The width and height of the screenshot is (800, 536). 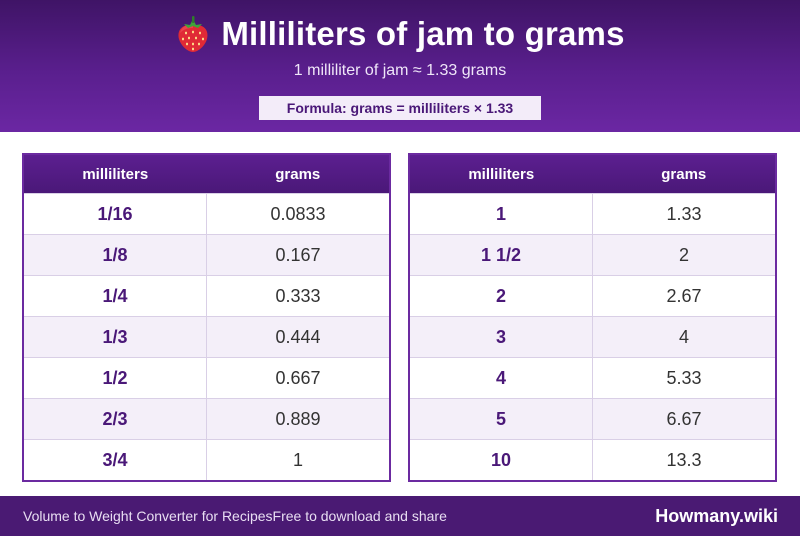 I want to click on brand-logo-text: Howmany.wiki, so click(x=716, y=516).